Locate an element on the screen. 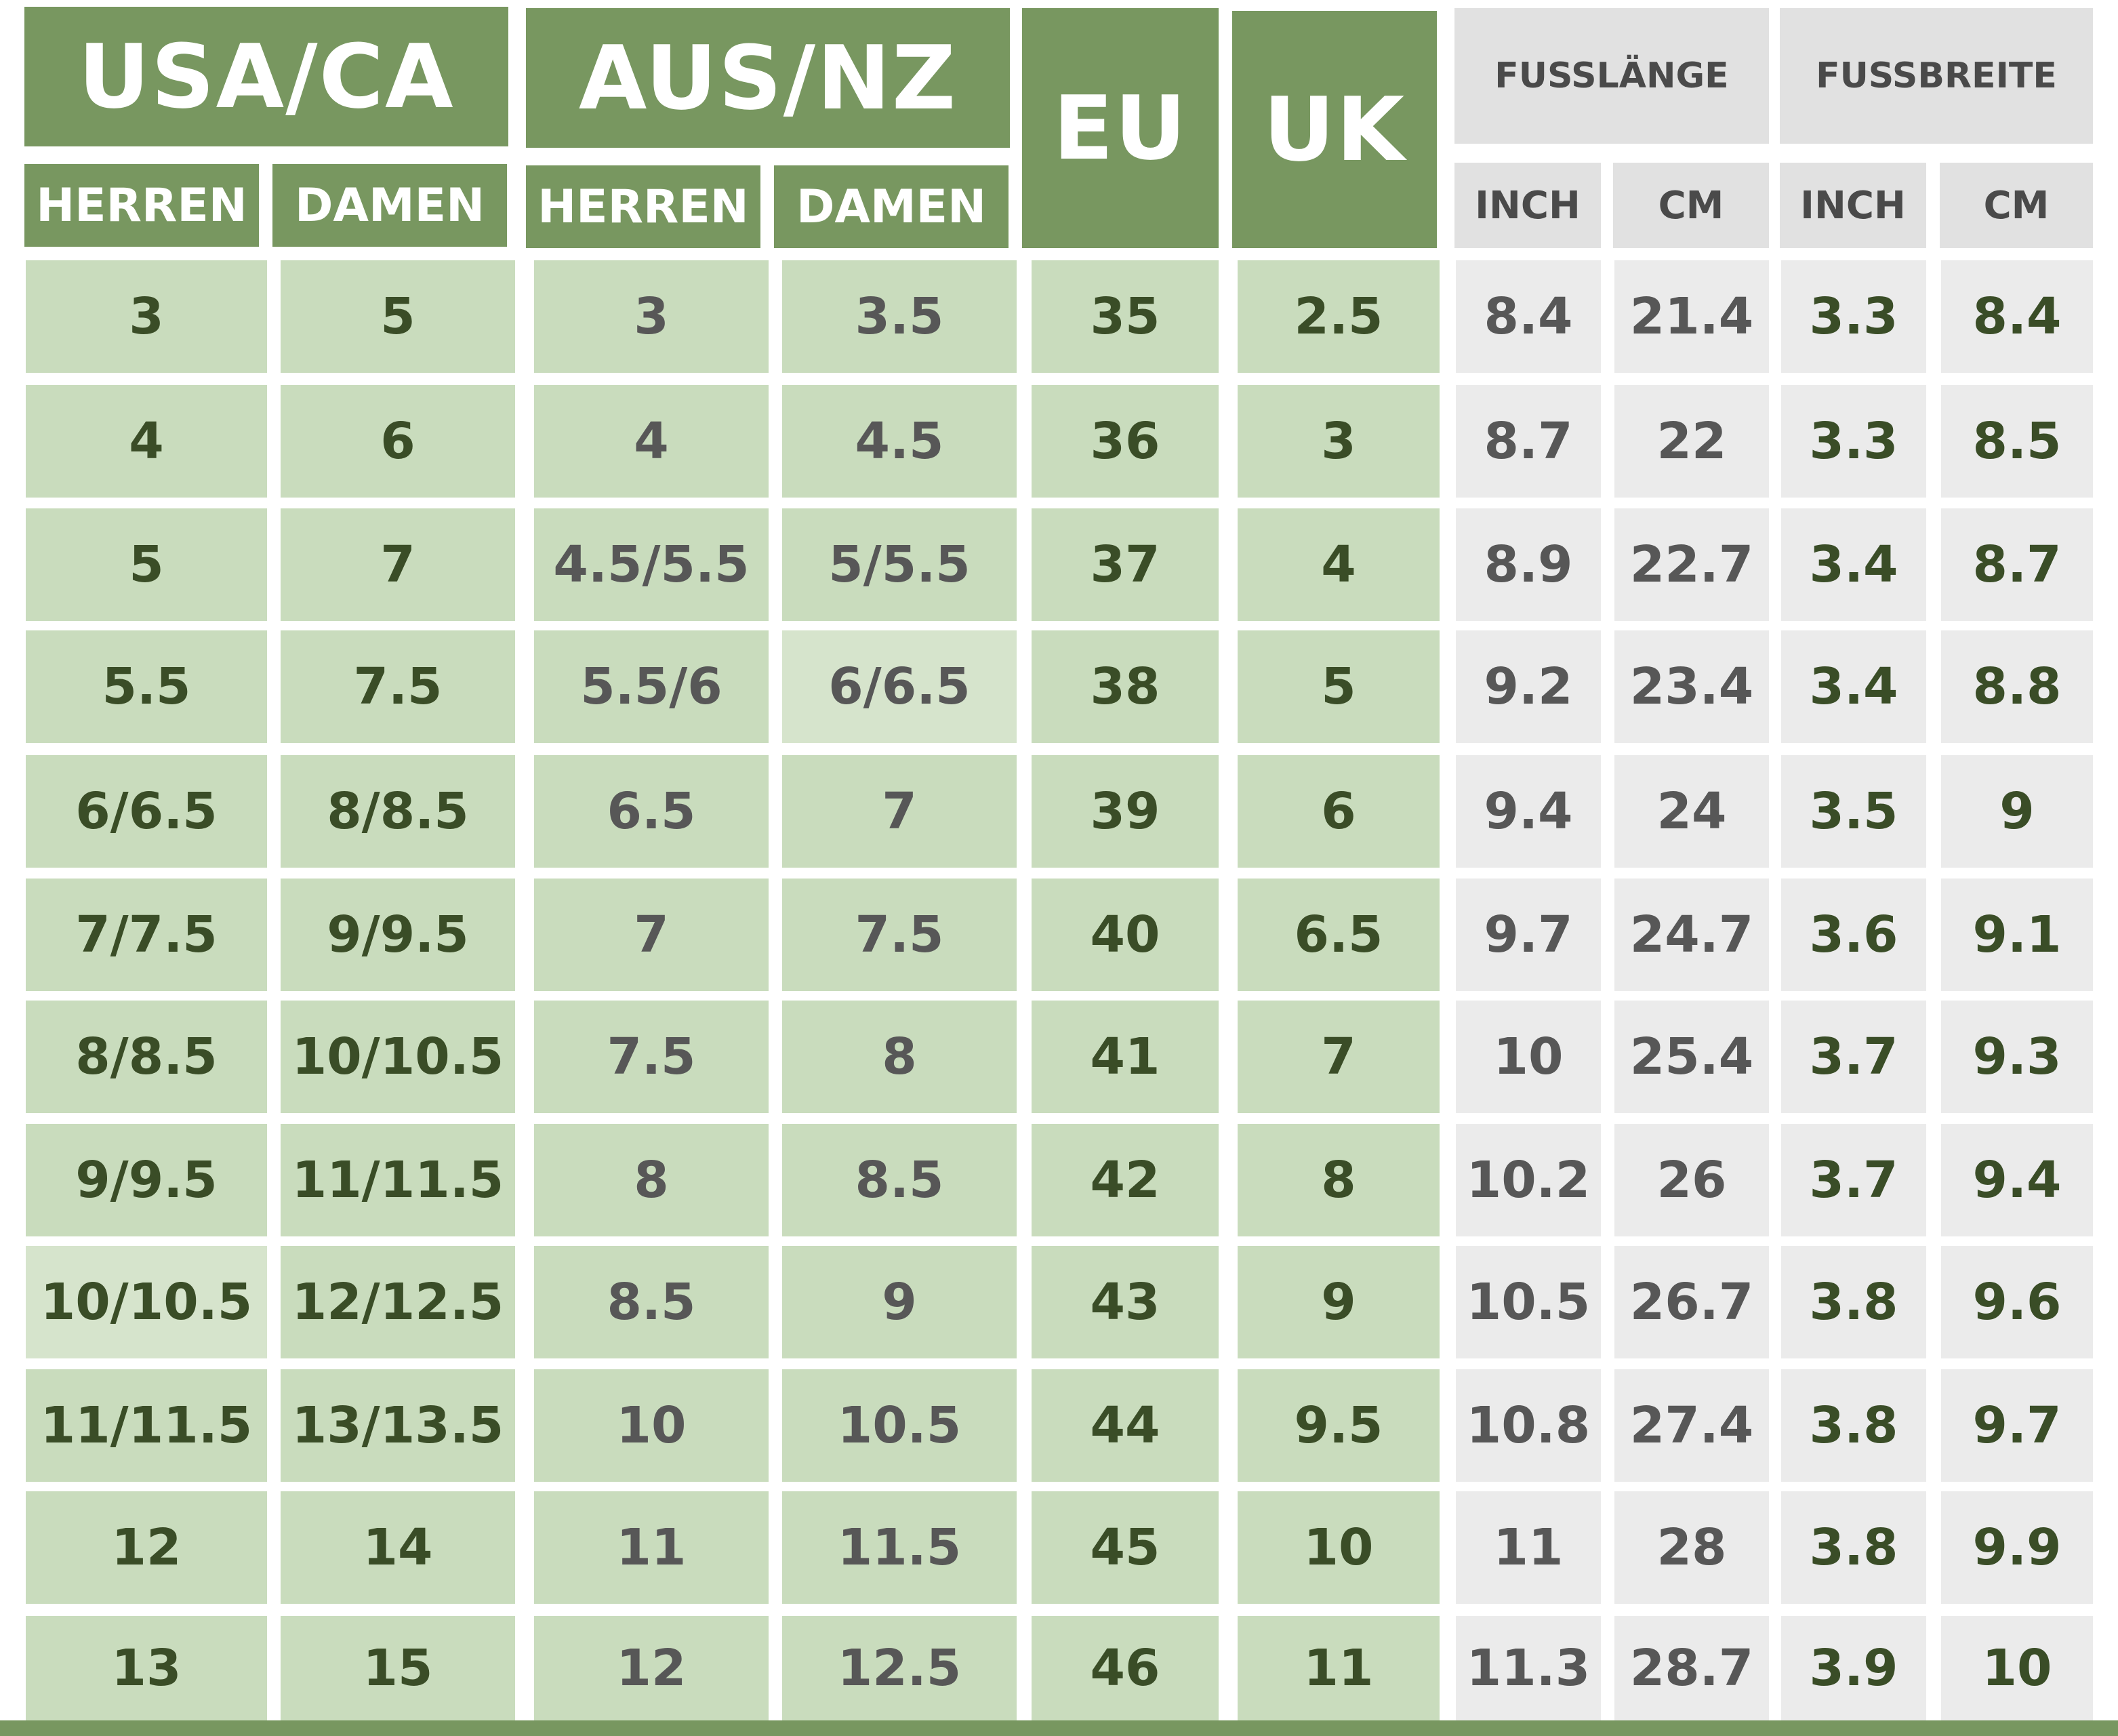 Image resolution: width=2118 pixels, height=1736 pixels. cell-fusslaenge-cm: 21.4 is located at coordinates (1692, 316).